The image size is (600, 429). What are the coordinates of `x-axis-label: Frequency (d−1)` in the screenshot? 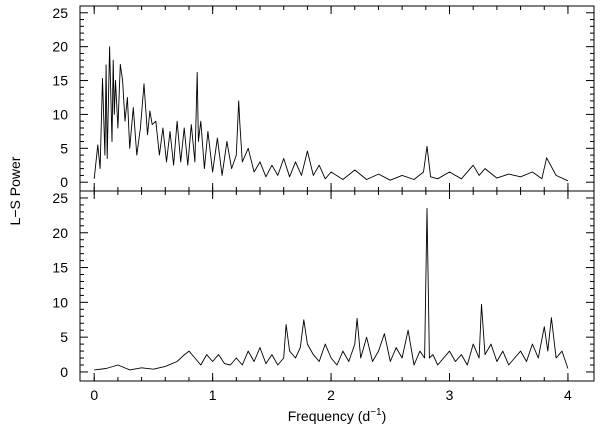 It's located at (337, 415).